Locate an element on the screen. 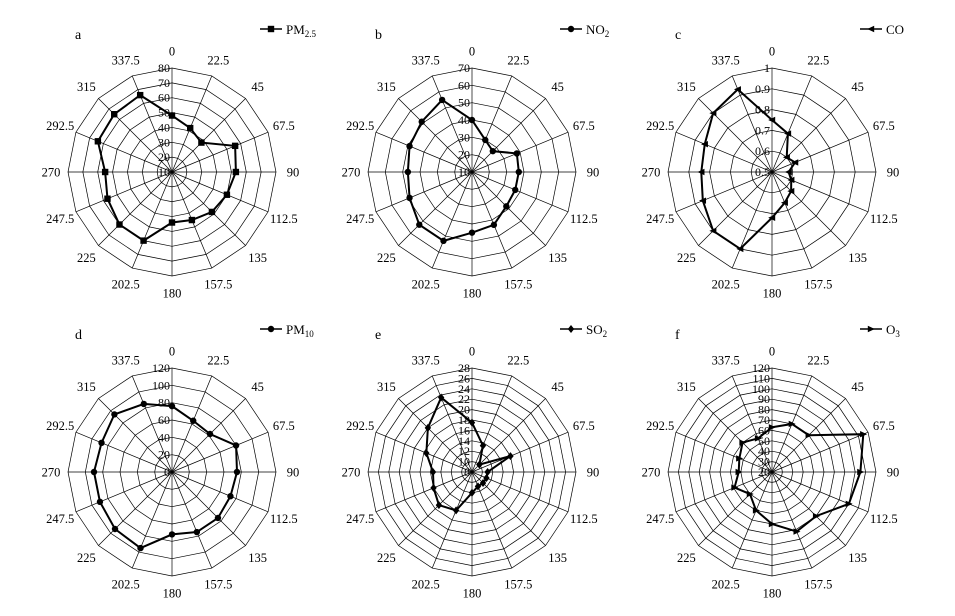 This screenshot has height=616, width=955. direction-label: 247.5 is located at coordinates (60, 519).